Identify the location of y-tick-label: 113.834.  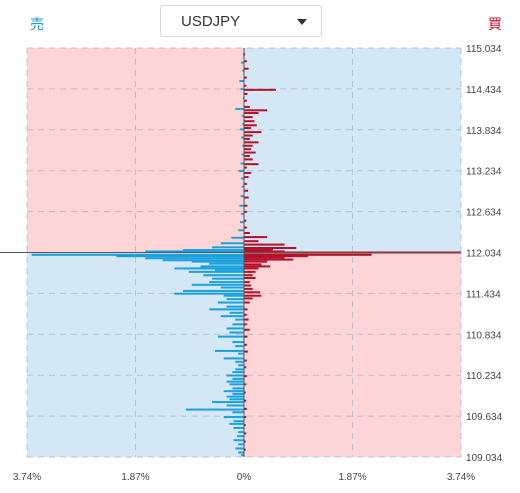
(484, 131).